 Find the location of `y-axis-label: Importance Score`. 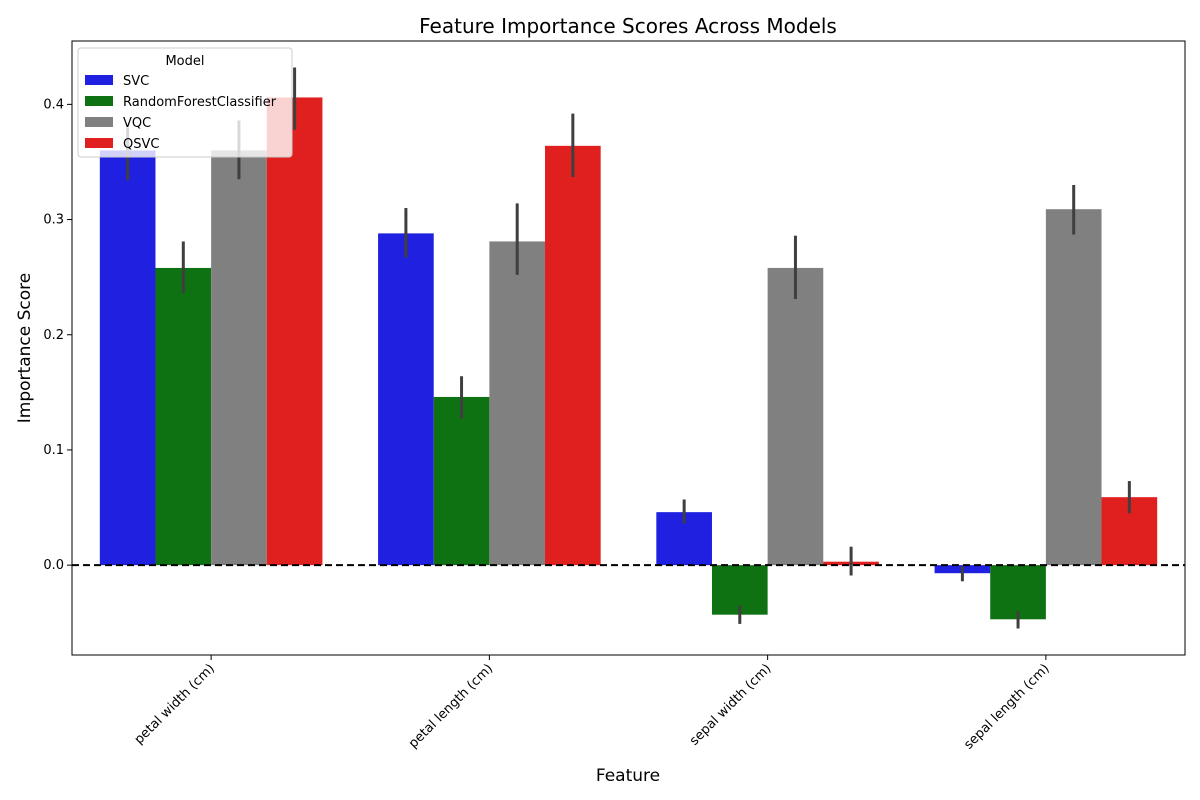

y-axis-label: Importance Score is located at coordinates (25, 348).